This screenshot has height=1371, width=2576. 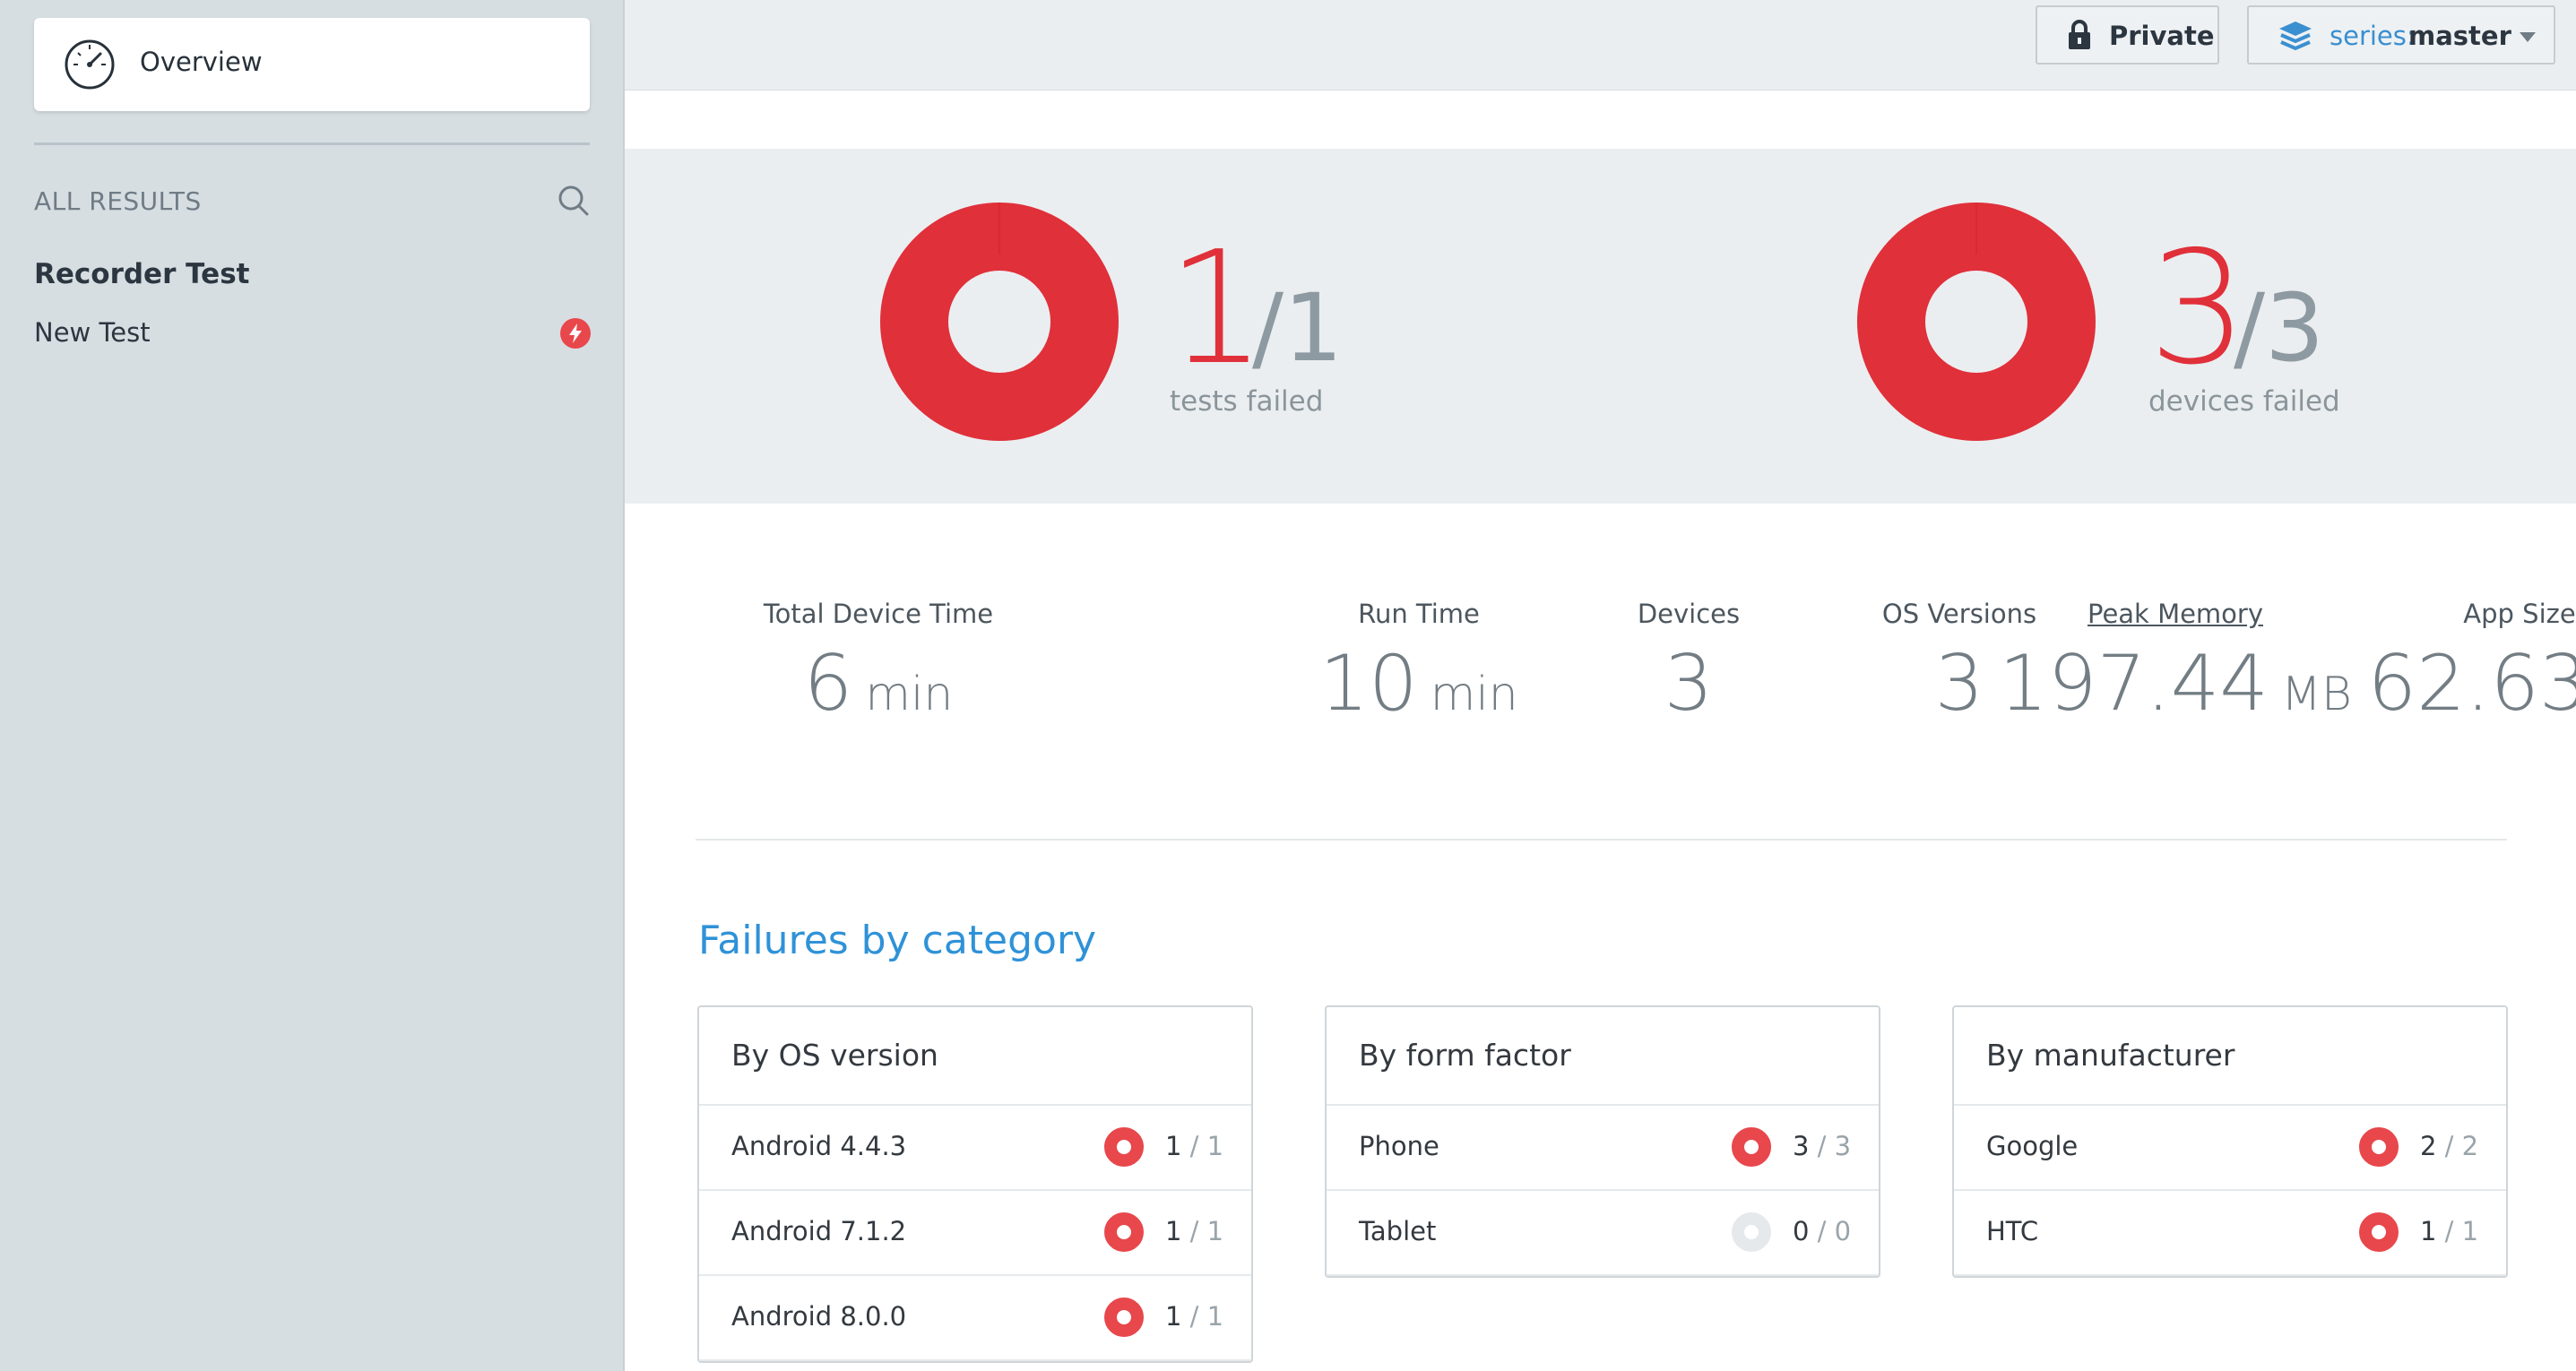 What do you see at coordinates (878, 614) in the screenshot?
I see `metric-label: Total Device Time` at bounding box center [878, 614].